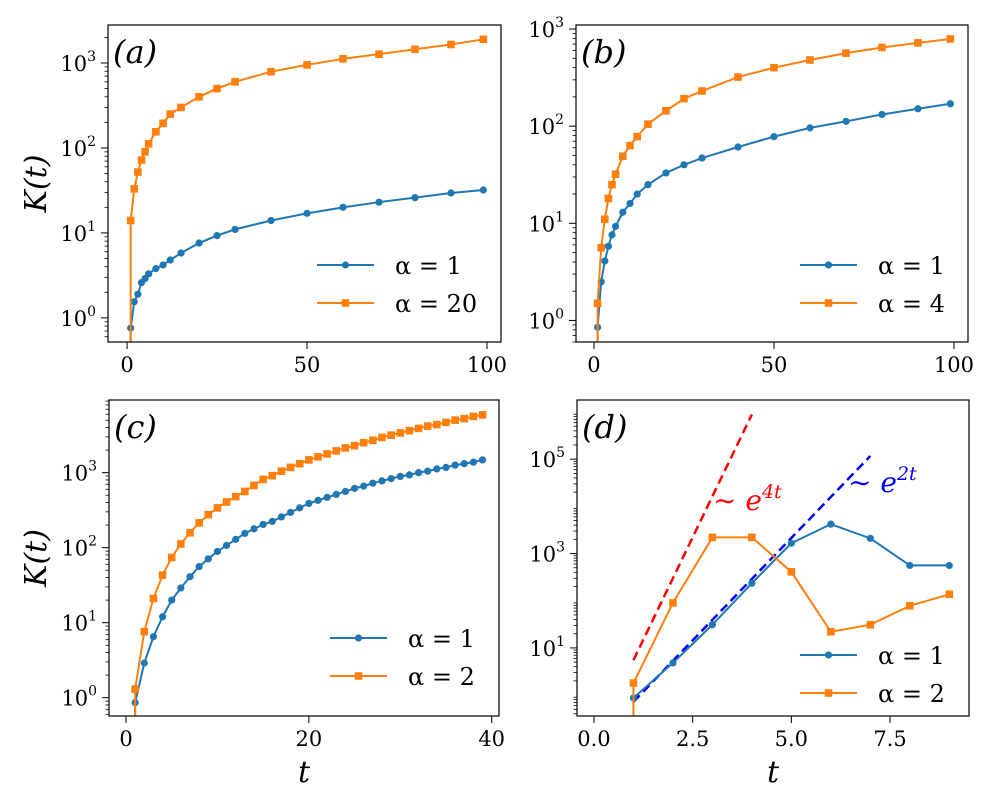 The width and height of the screenshot is (996, 810). What do you see at coordinates (559, 120) in the screenshot?
I see `y-tick-exponent: 2` at bounding box center [559, 120].